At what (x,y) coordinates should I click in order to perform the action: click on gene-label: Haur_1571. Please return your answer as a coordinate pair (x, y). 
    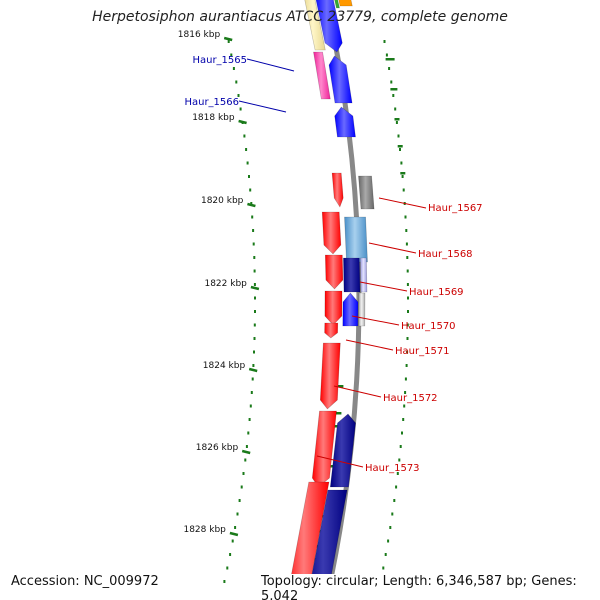
    Looking at the image, I should click on (422, 351).